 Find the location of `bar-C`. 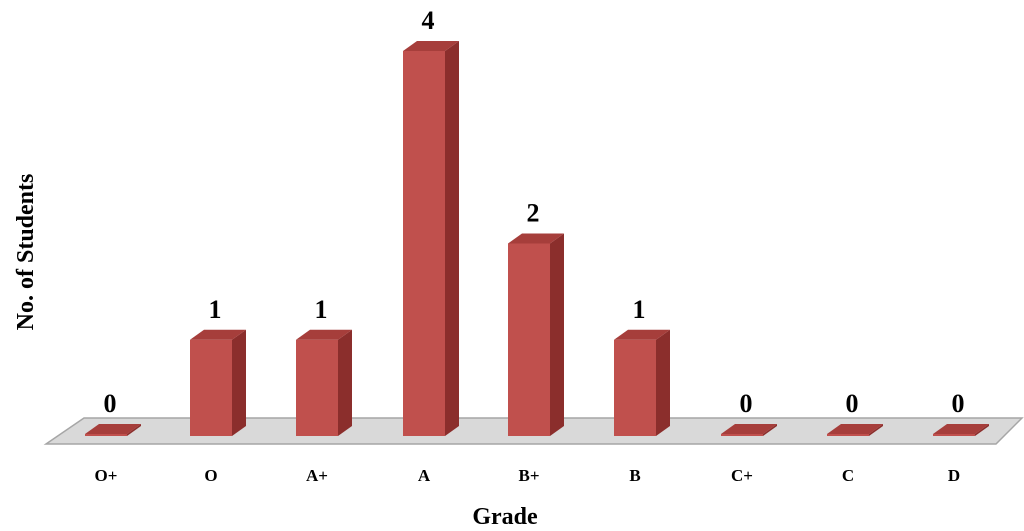

bar-C is located at coordinates (855, 430).